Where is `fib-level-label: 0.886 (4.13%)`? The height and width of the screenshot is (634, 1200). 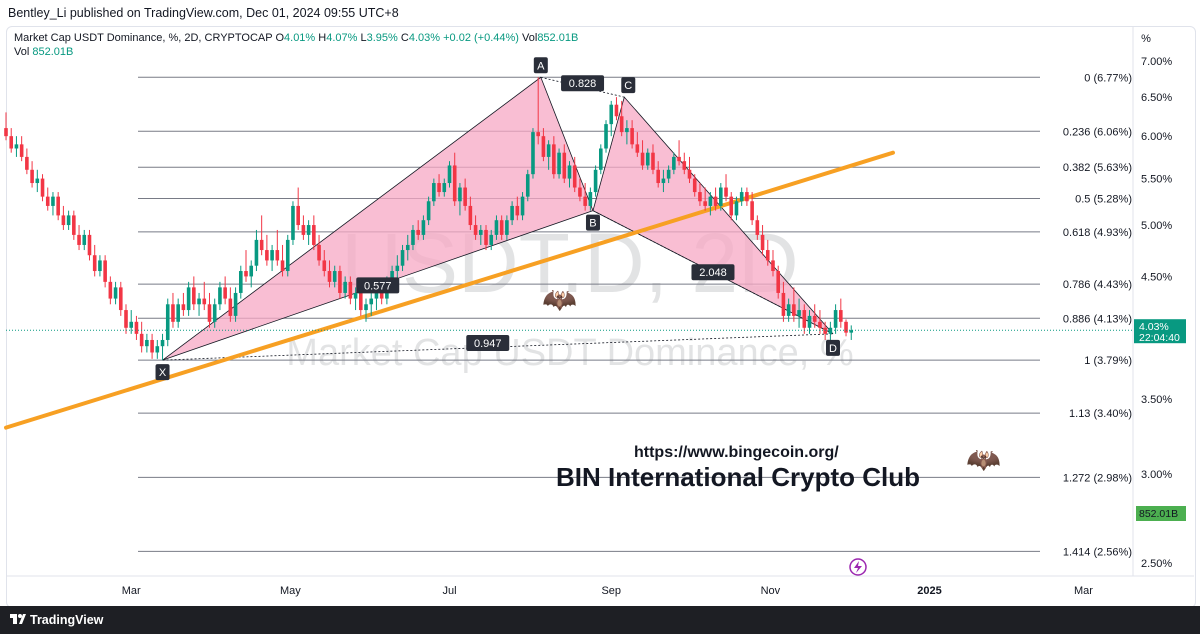
fib-level-label: 0.886 (4.13%) is located at coordinates (1097, 319).